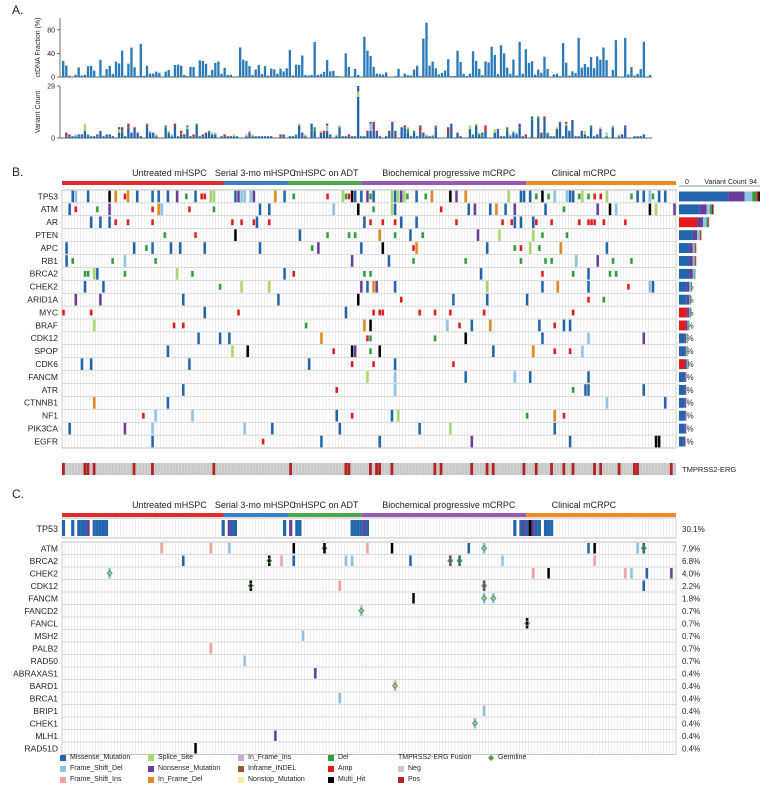 Image resolution: width=763 pixels, height=786 pixels. Describe the element at coordinates (276, 779) in the screenshot. I see `legend-label: Nonstop_Mutation` at that location.